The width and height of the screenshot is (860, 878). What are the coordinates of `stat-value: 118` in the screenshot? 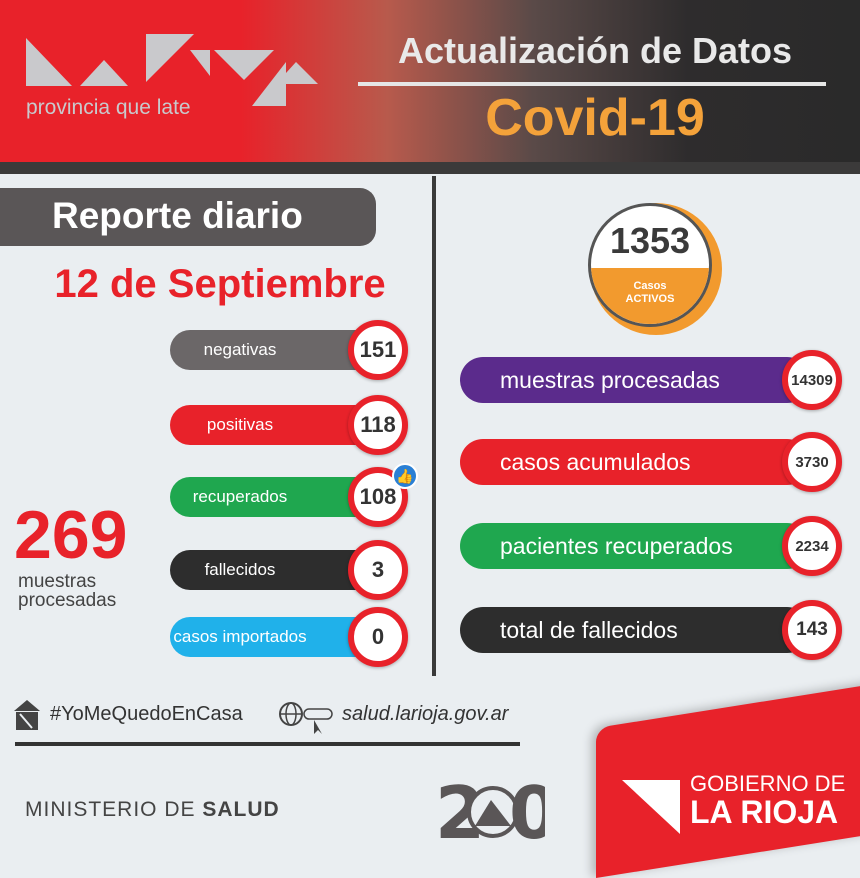 It's located at (378, 424).